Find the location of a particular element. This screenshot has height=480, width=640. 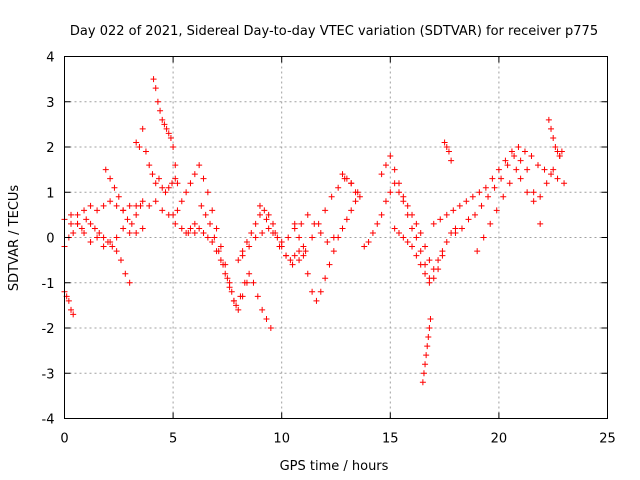

y-tick-label: 1 is located at coordinates (50, 193).